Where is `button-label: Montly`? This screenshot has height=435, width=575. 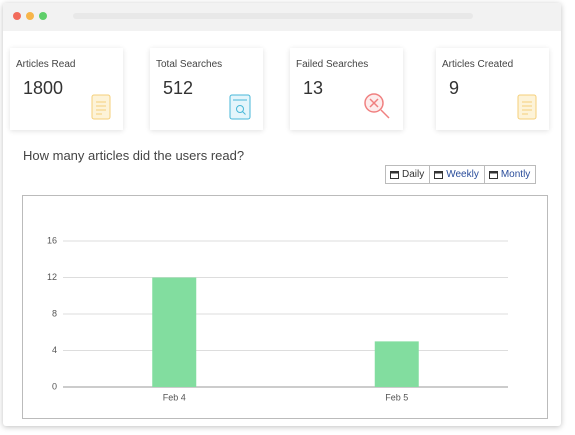
button-label: Montly is located at coordinates (515, 174).